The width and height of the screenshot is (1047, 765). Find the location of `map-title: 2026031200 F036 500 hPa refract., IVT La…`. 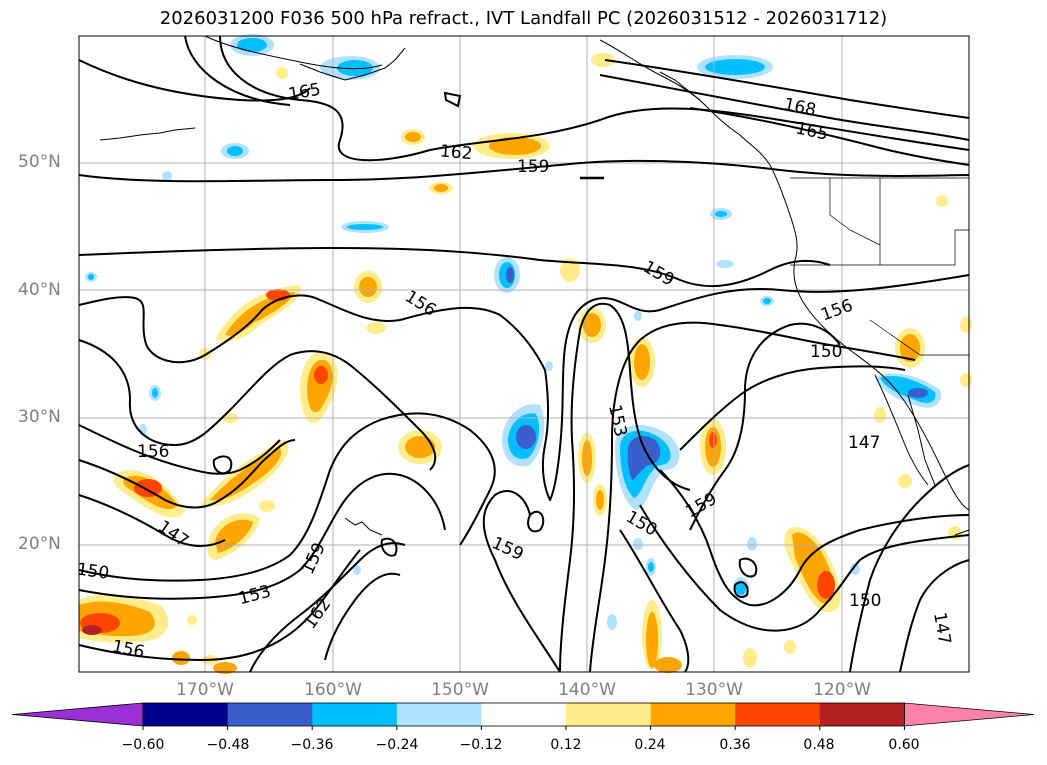

map-title: 2026031200 F036 500 hPa refract., IVT La… is located at coordinates (523, 18).